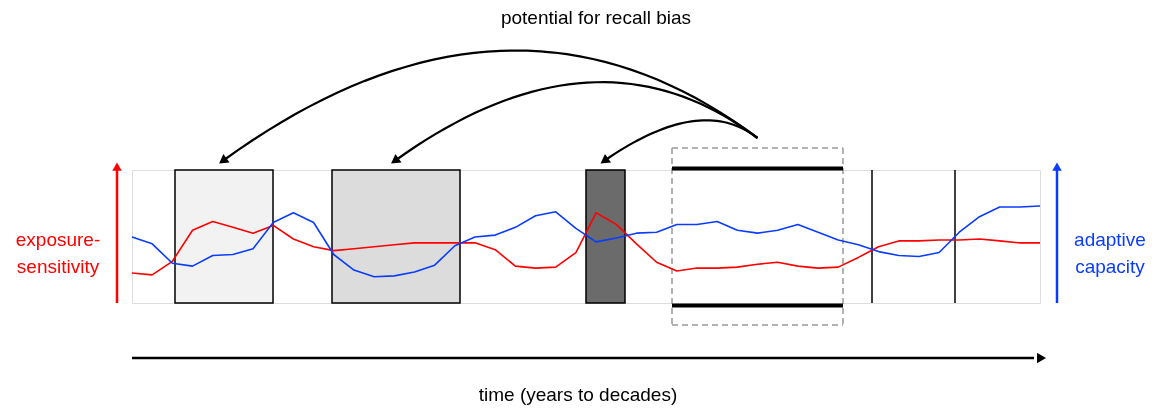 Image resolution: width=1167 pixels, height=411 pixels. I want to click on text: time (years to decades), so click(578, 394).